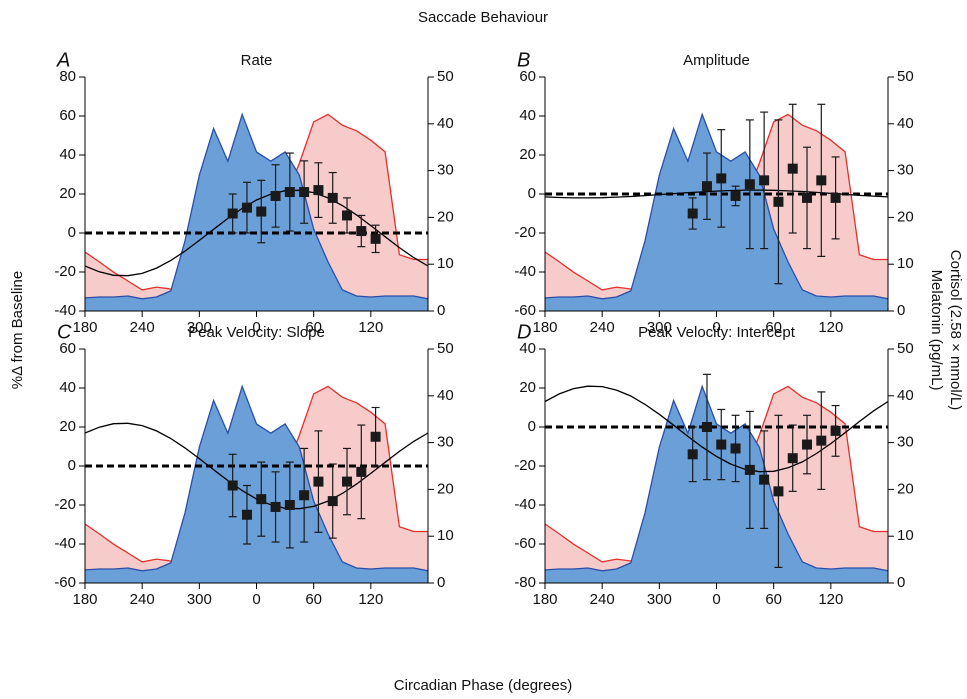 The image size is (967, 699). What do you see at coordinates (256, 332) in the screenshot?
I see `panel-title: Peak Velocity: Slope` at bounding box center [256, 332].